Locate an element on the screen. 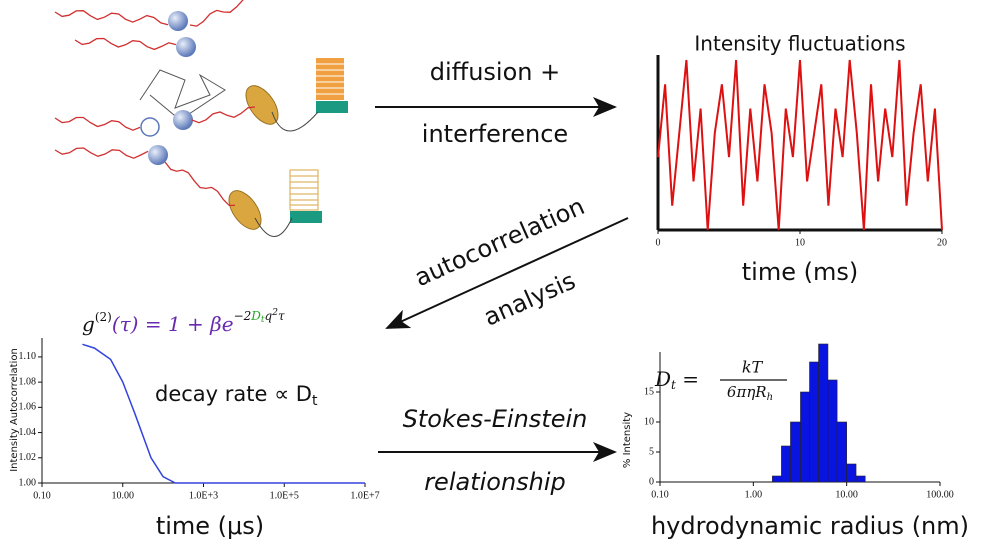 The height and width of the screenshot is (542, 982). arrow-label: interference is located at coordinates (495, 134).